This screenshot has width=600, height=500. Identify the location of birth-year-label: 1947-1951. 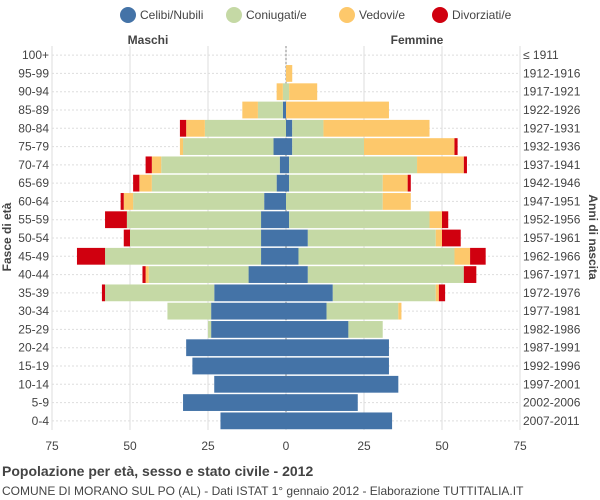
(552, 201).